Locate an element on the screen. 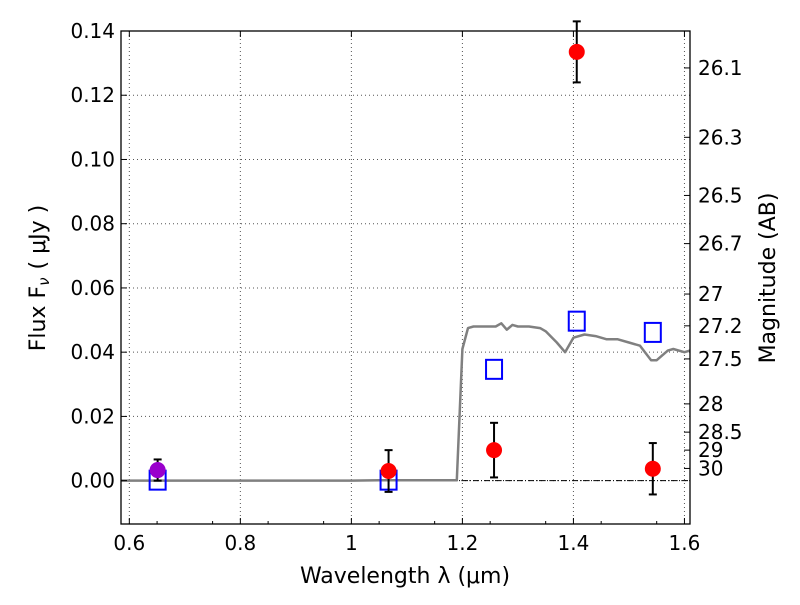 Image resolution: width=800 pixels, height=605 pixels. y-tick-label: 0.04 is located at coordinates (92, 352).